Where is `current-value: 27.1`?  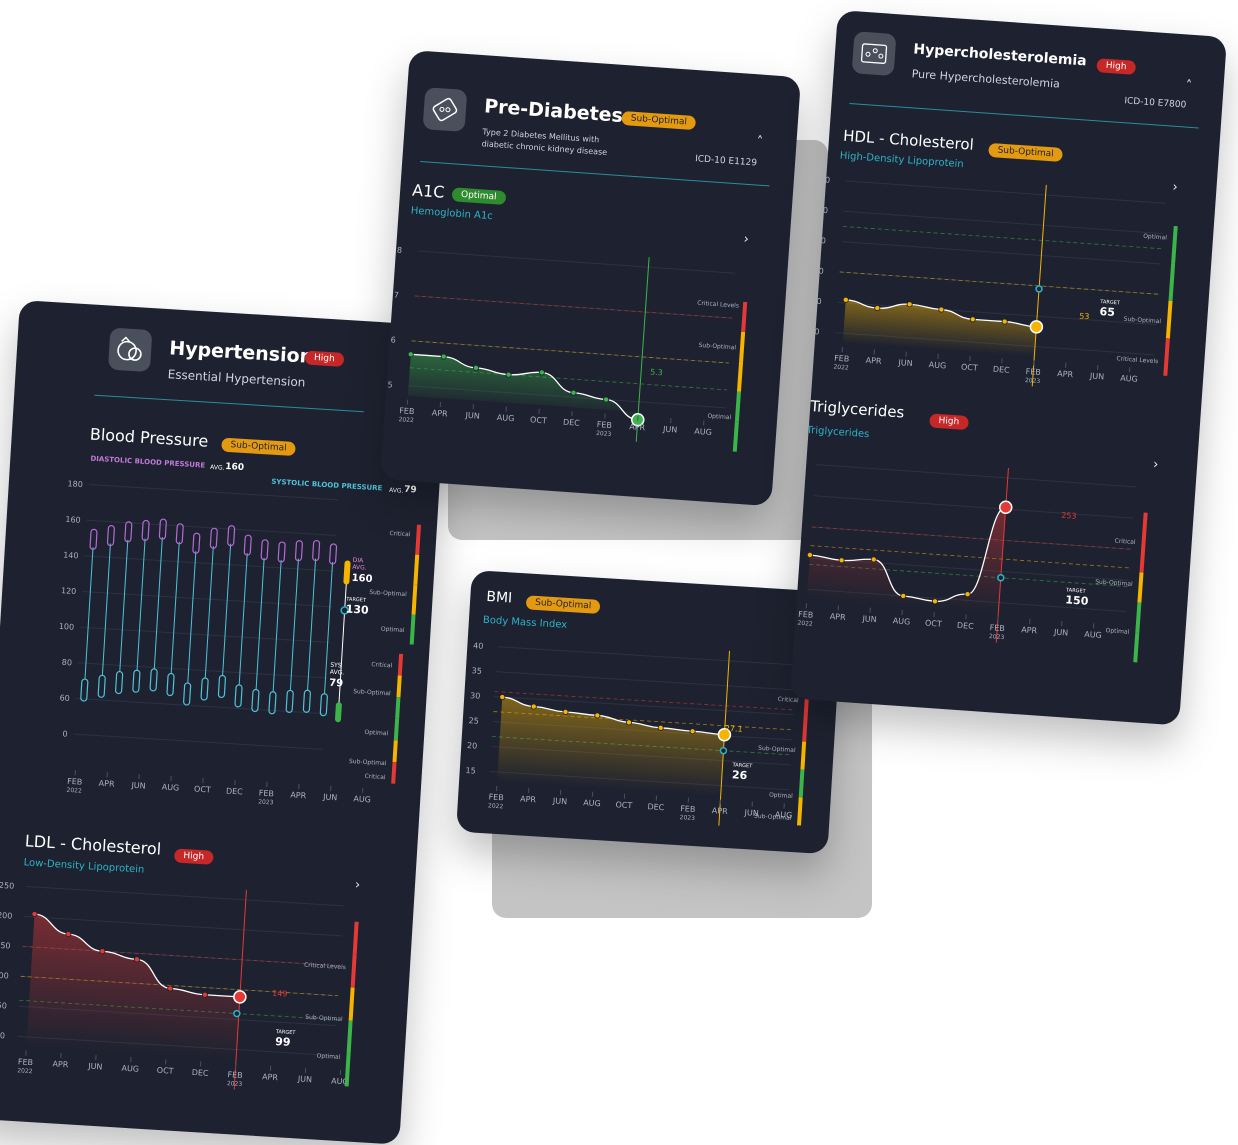 current-value: 27.1 is located at coordinates (734, 729).